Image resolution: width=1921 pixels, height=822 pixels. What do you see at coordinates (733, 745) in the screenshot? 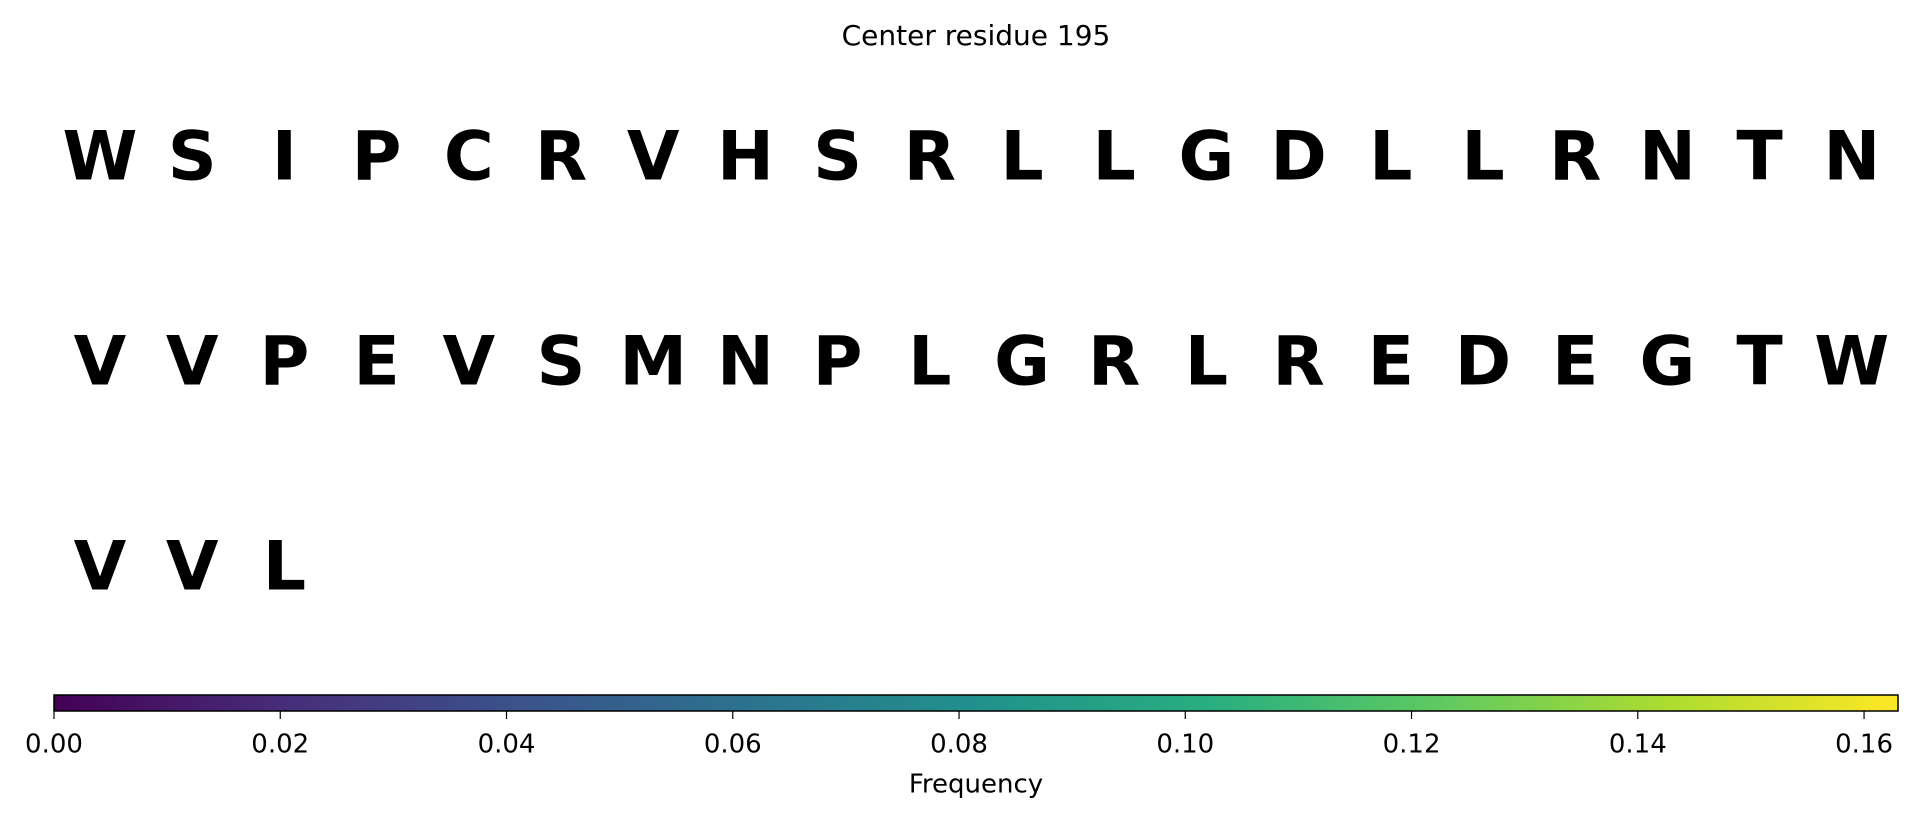
I see `x-tick-label: 0.06` at bounding box center [733, 745].